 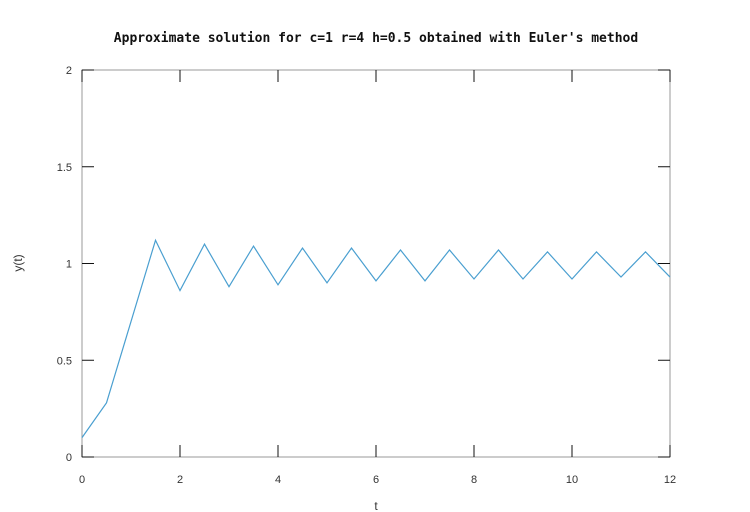 What do you see at coordinates (278, 480) in the screenshot?
I see `x-tick-label: 4` at bounding box center [278, 480].